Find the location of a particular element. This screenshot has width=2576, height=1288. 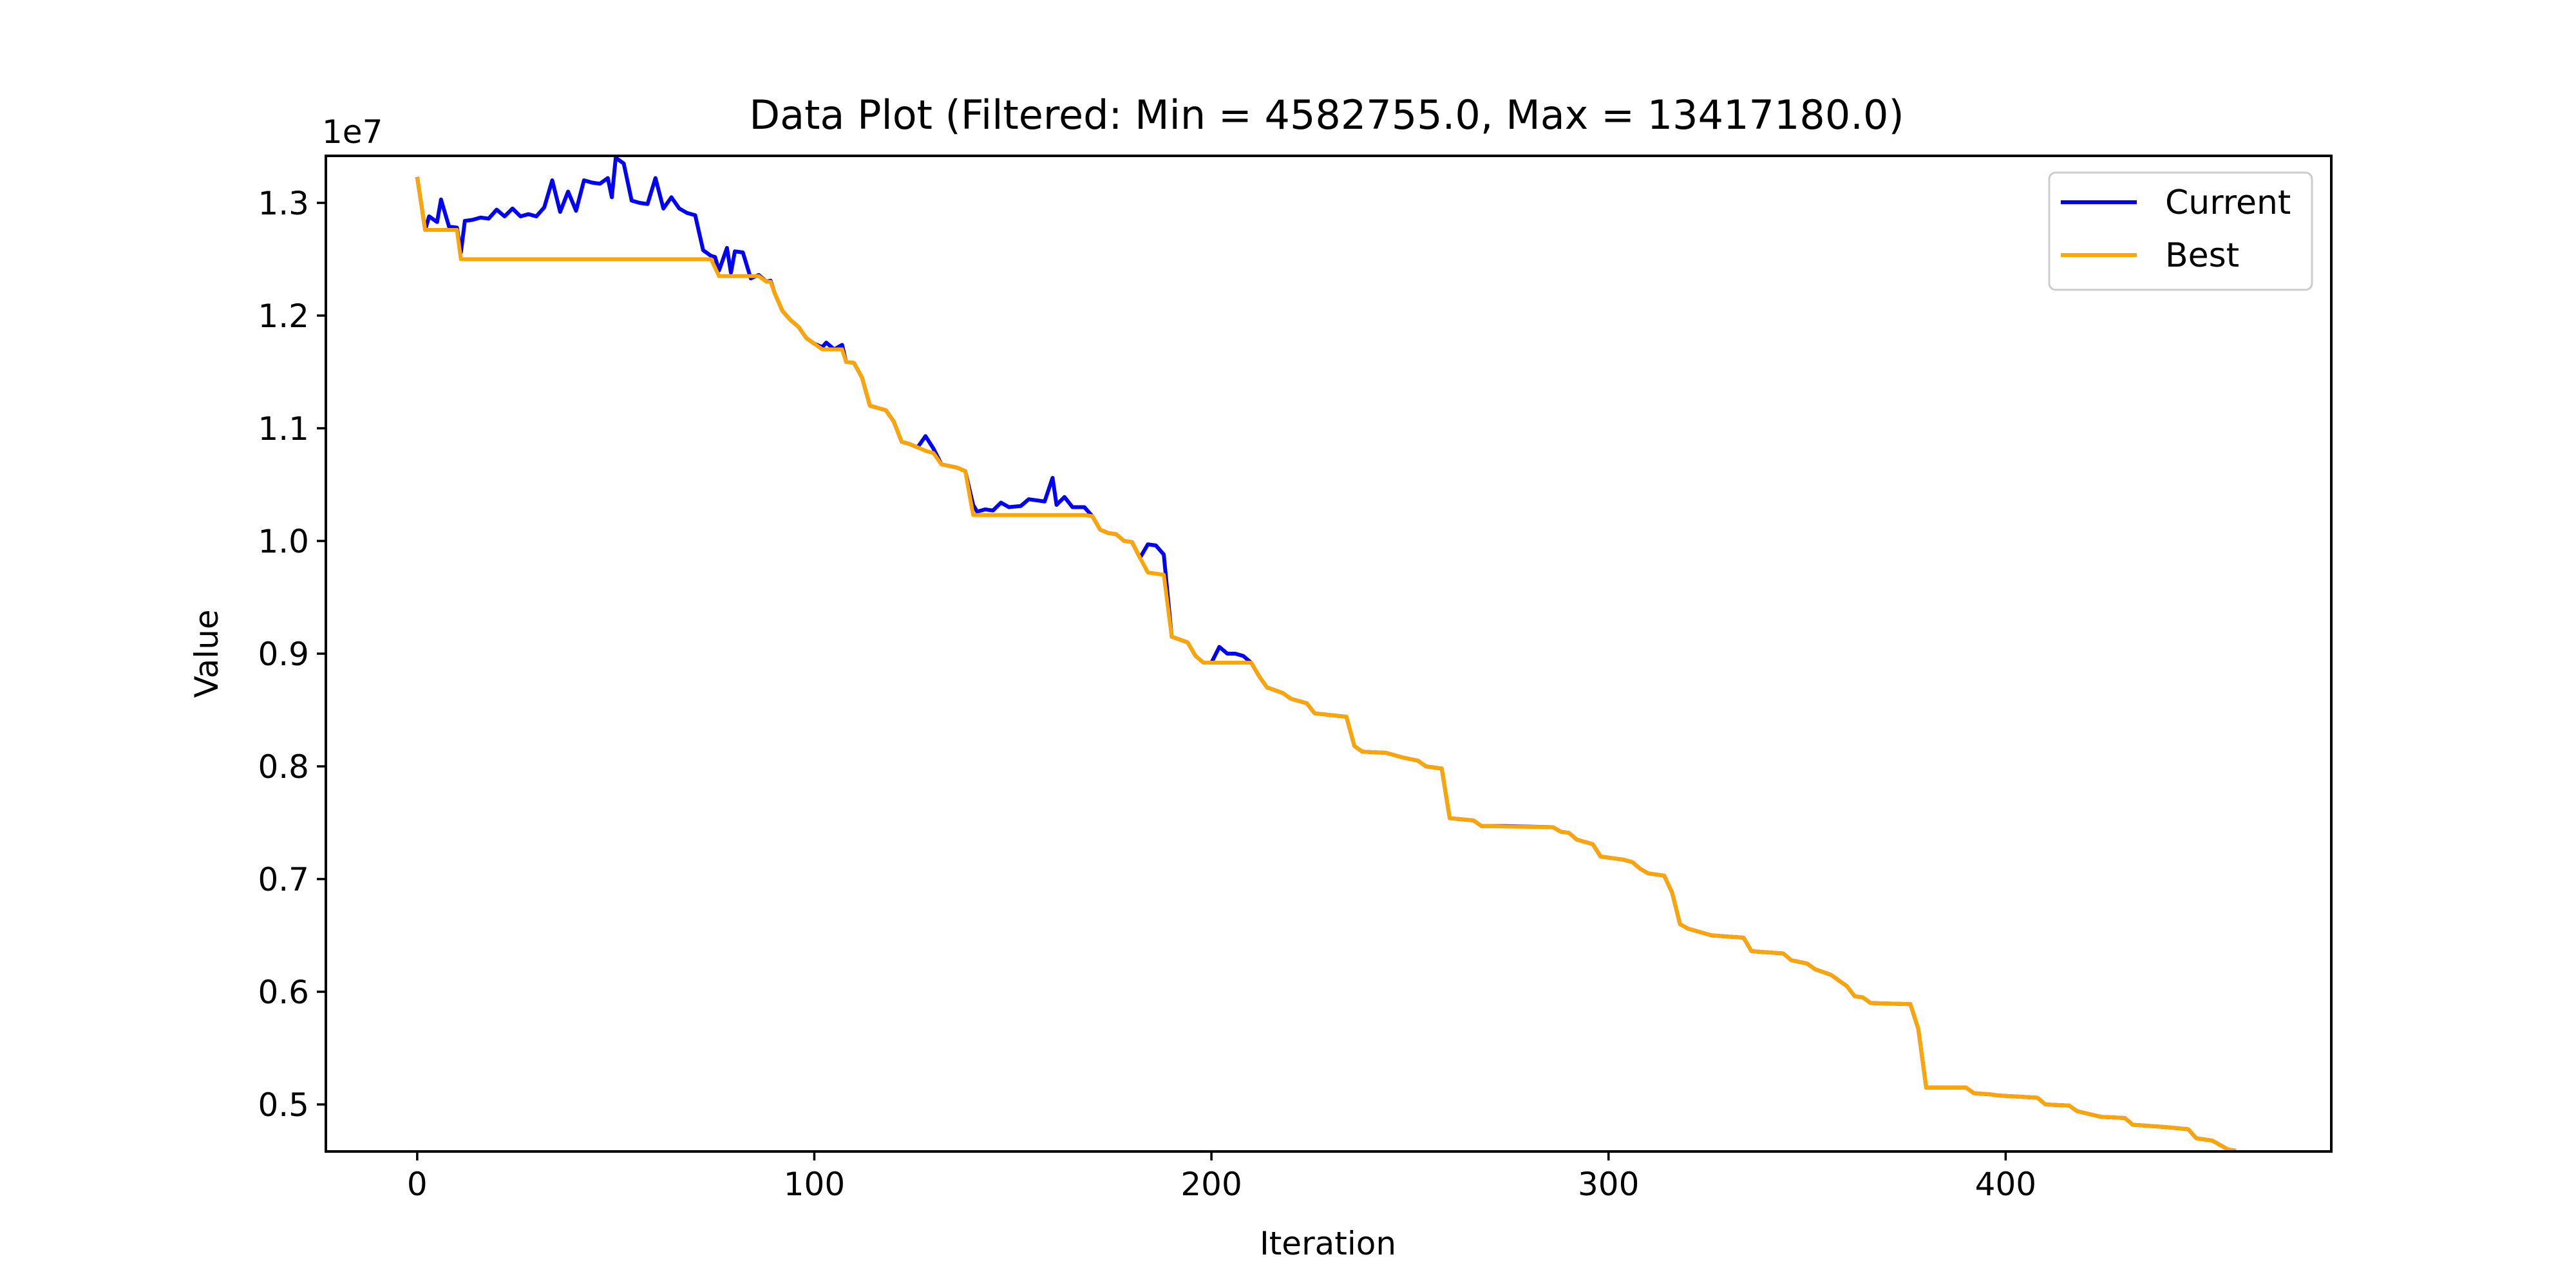

y-axis-offset-label: 1e7 is located at coordinates (352, 132).